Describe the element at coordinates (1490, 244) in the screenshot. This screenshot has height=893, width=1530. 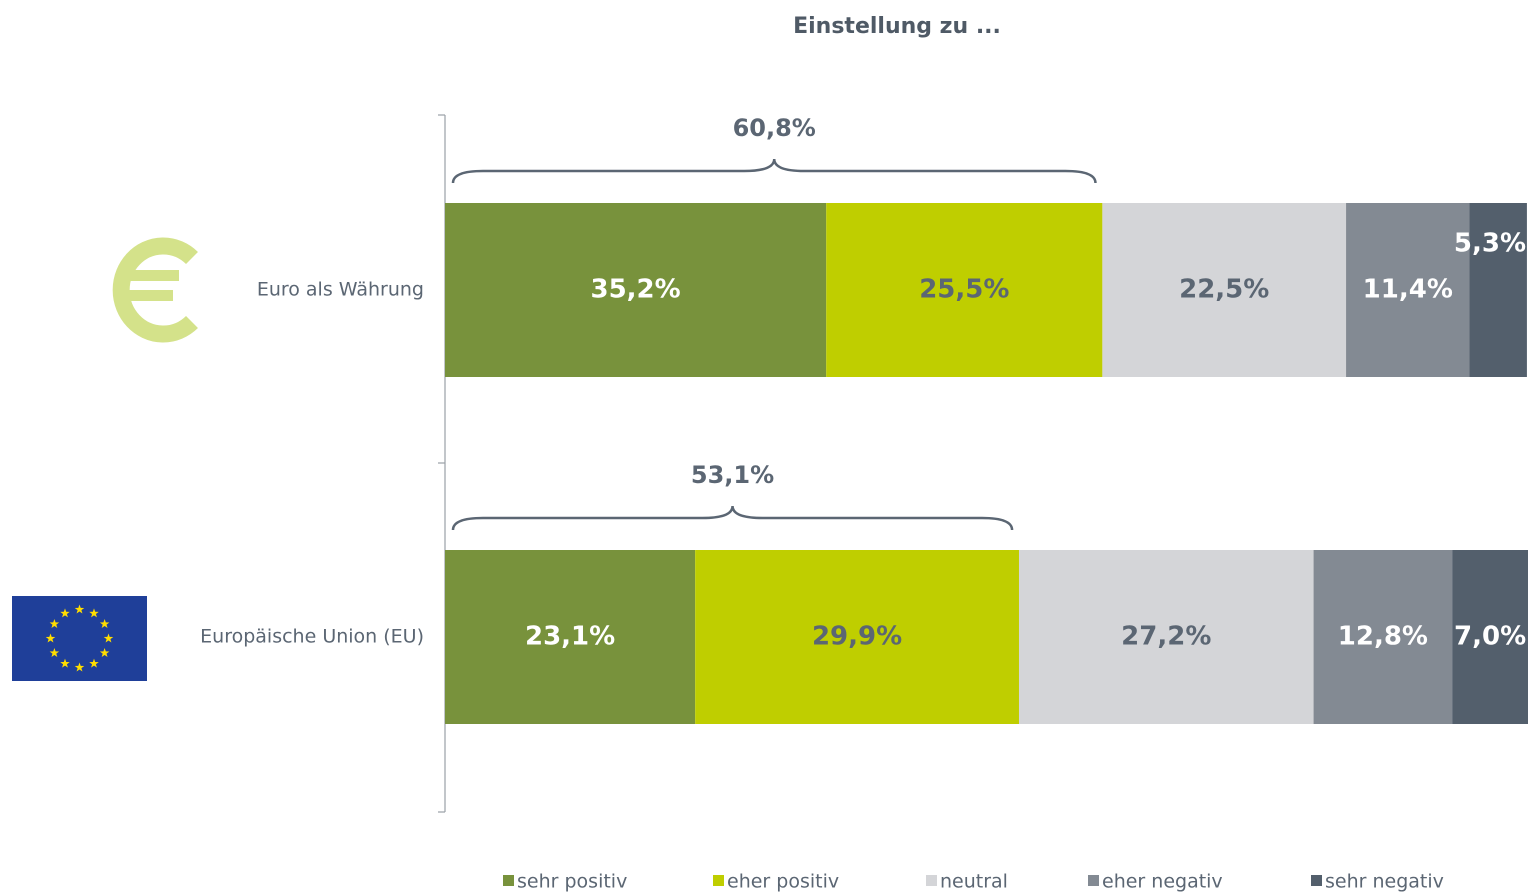
I see `value-label: 5,3%` at that location.